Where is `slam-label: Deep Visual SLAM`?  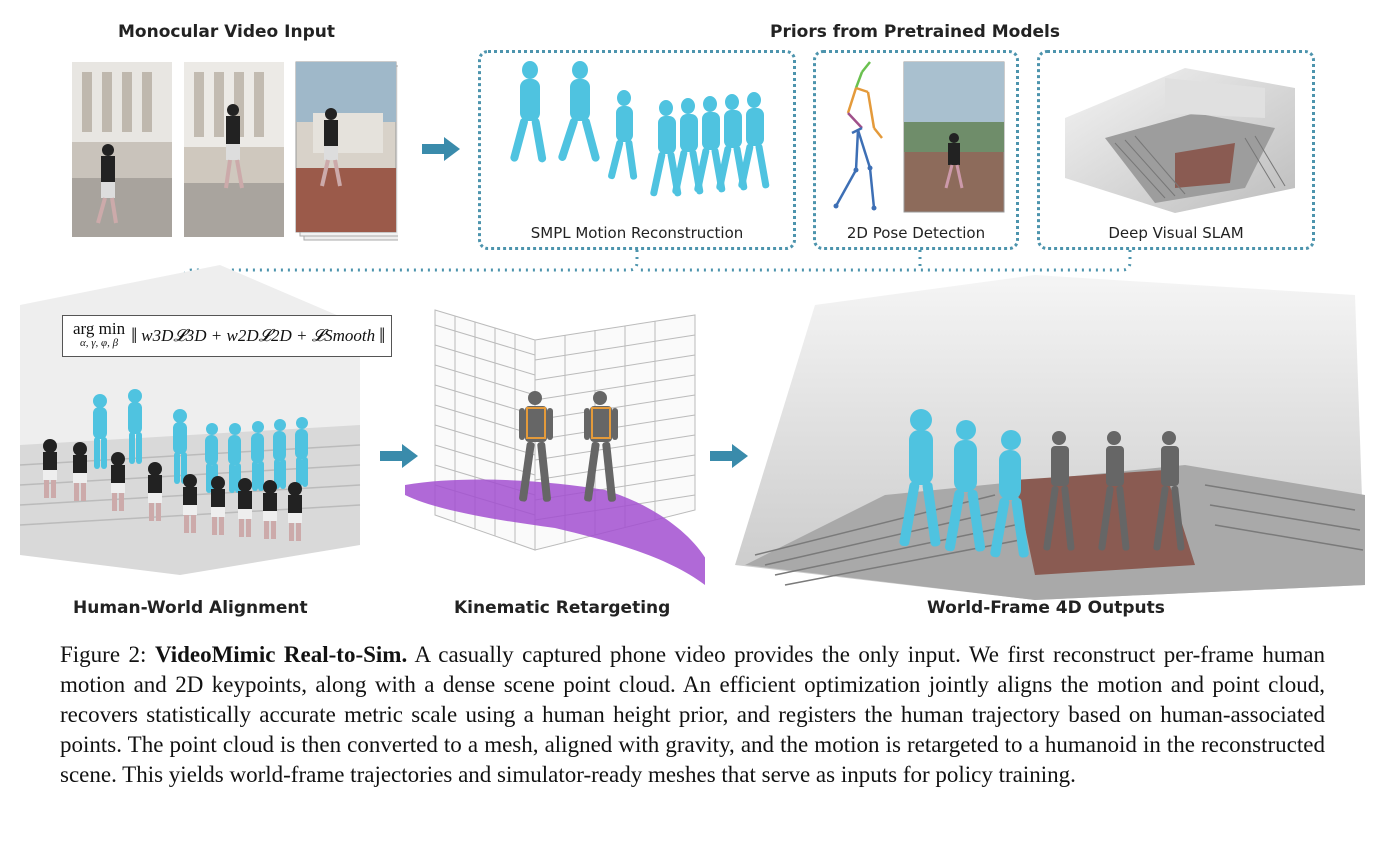 slam-label: Deep Visual SLAM is located at coordinates (1176, 233).